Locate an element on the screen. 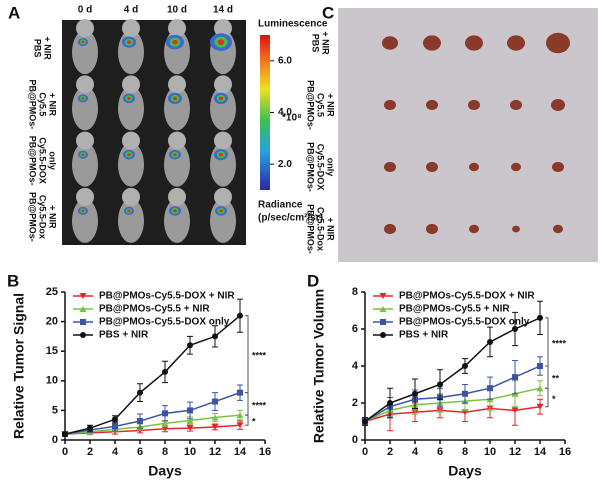 The image size is (600, 485). y-tick-label: 0 is located at coordinates (355, 440).